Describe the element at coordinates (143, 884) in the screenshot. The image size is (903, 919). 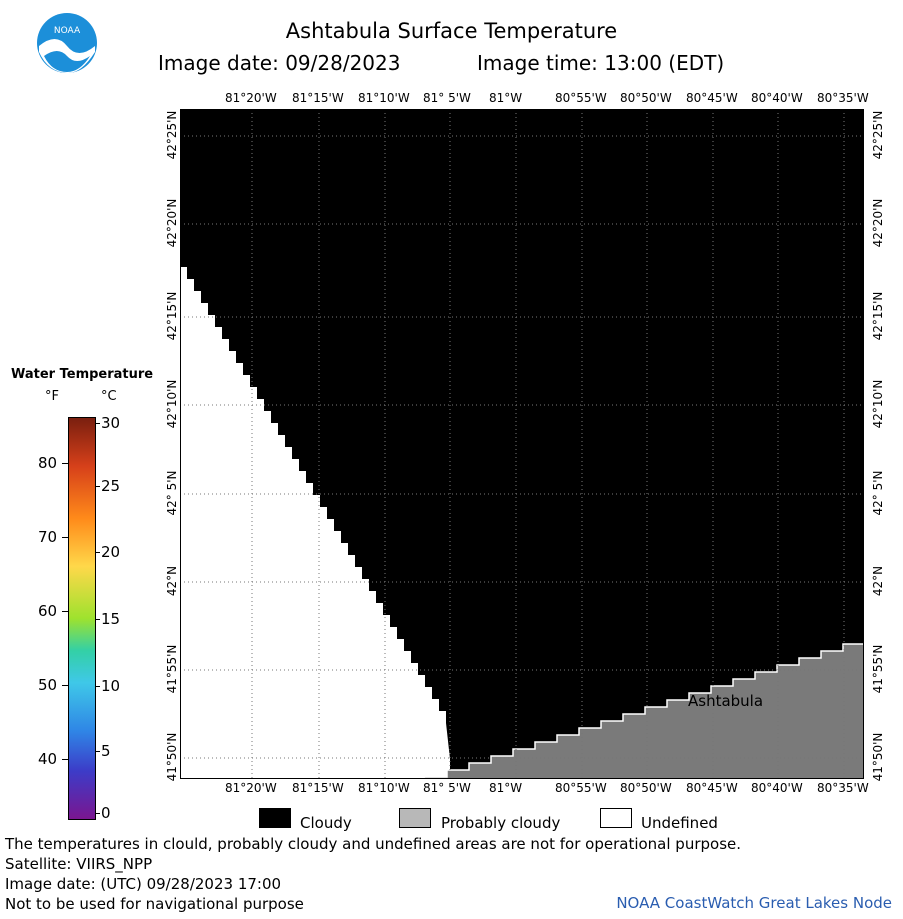
I see `utc-date: Image date: (UTC) 09/28/2023 17:00` at that location.